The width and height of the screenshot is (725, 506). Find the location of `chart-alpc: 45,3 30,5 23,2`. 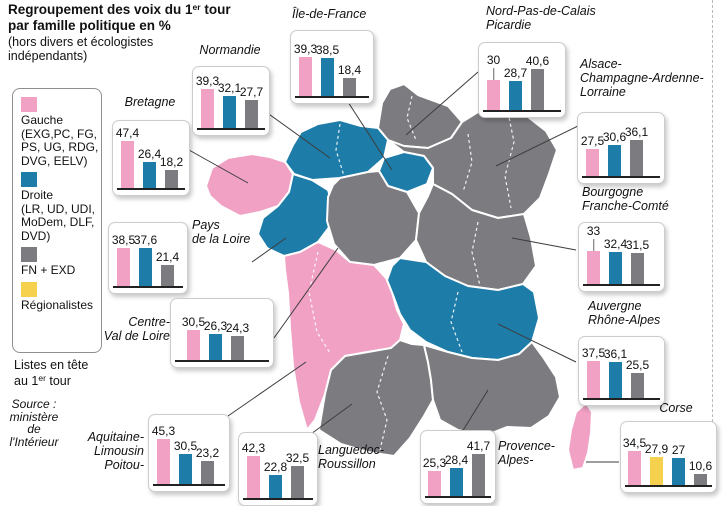

chart-alpc: 45,3 30,5 23,2 is located at coordinates (189, 453).